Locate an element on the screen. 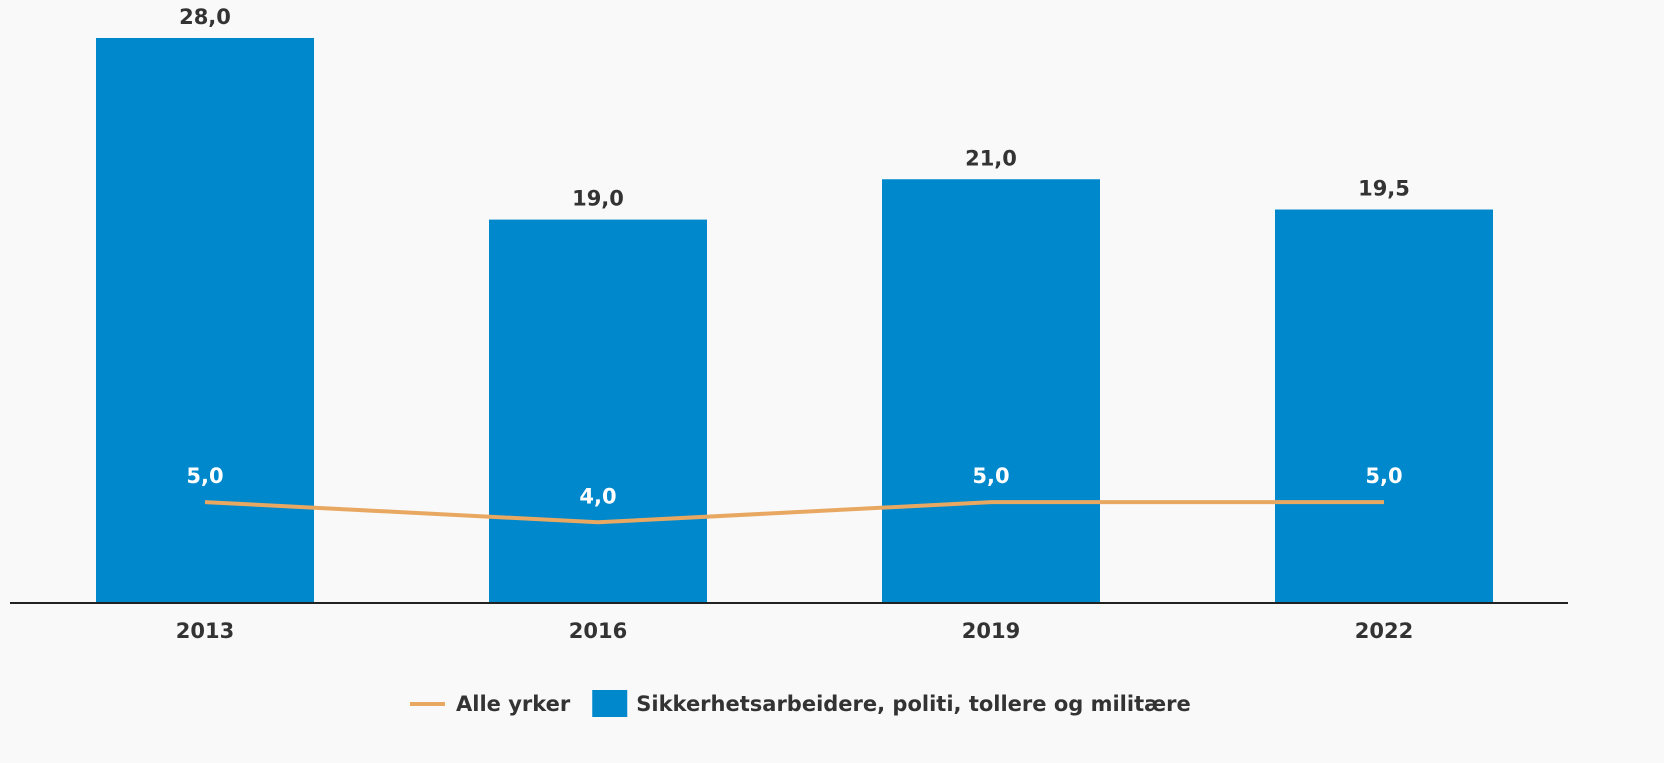 The height and width of the screenshot is (763, 1664). x-tick-label: 2022 is located at coordinates (1384, 631).